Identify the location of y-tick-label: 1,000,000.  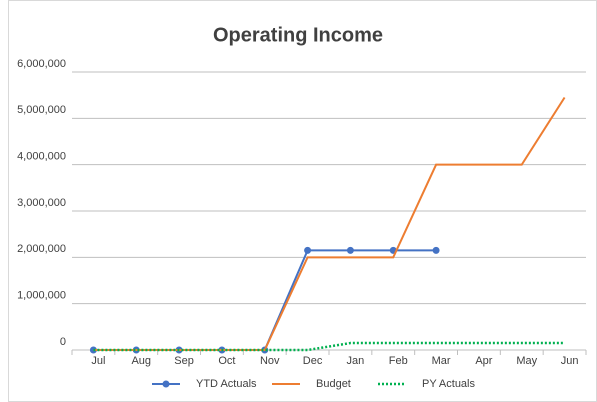
(41, 296).